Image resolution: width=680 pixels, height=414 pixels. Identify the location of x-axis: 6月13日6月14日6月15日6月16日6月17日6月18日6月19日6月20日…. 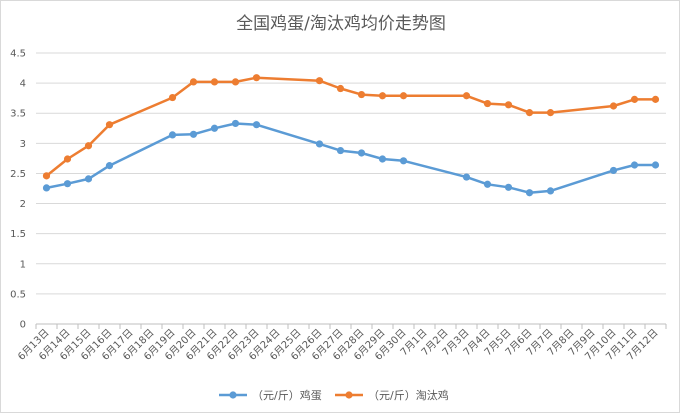
(341, 343).